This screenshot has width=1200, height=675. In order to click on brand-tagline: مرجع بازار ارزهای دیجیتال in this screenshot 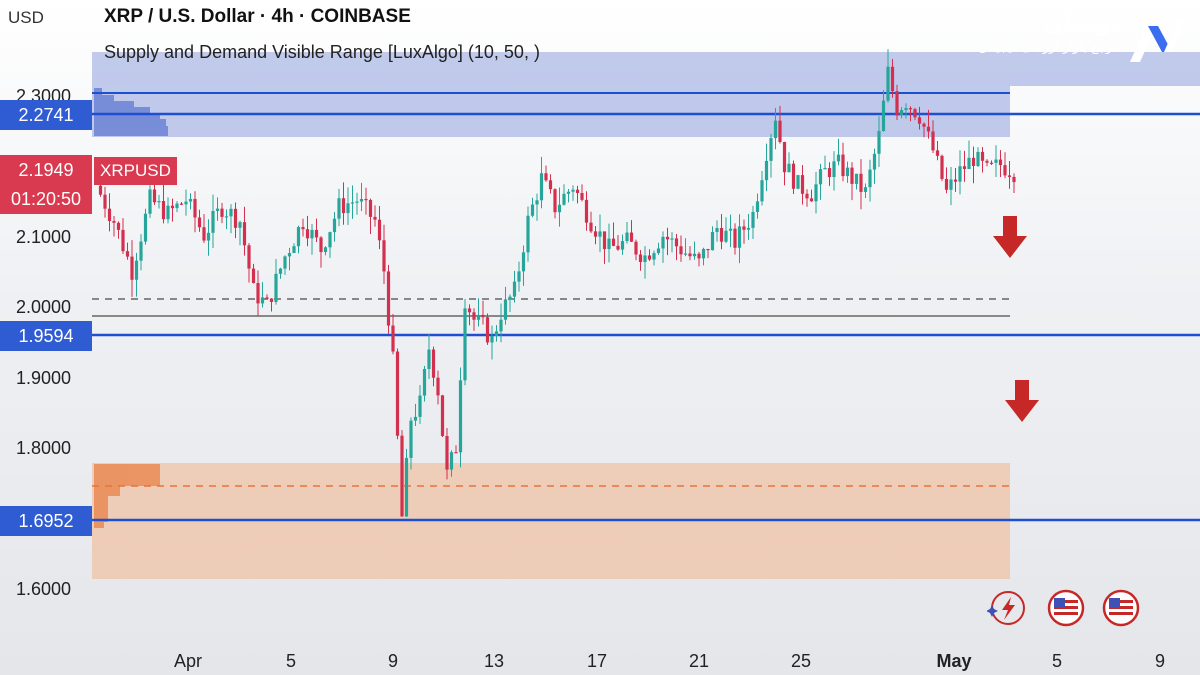, I will do `click(1049, 47)`.